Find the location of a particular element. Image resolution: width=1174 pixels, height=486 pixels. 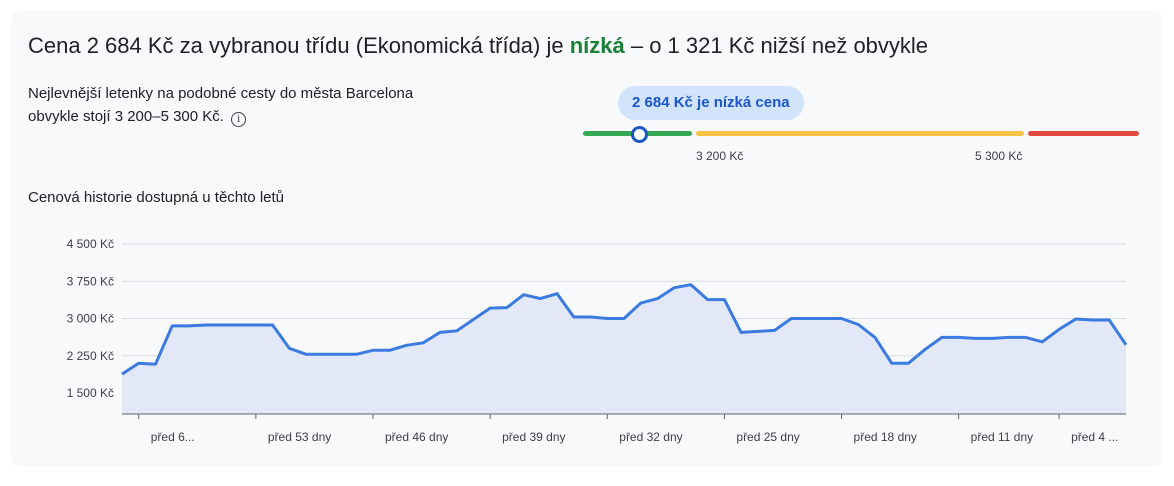

y-tick-label: 2 250 Kč is located at coordinates (90, 356).